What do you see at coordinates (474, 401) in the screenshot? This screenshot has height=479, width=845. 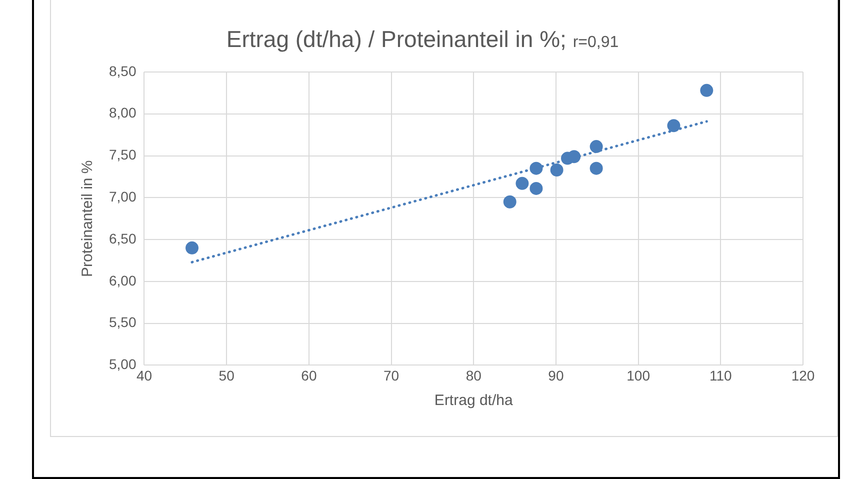 I see `x-axis-title: Ertrag dt/ha` at bounding box center [474, 401].